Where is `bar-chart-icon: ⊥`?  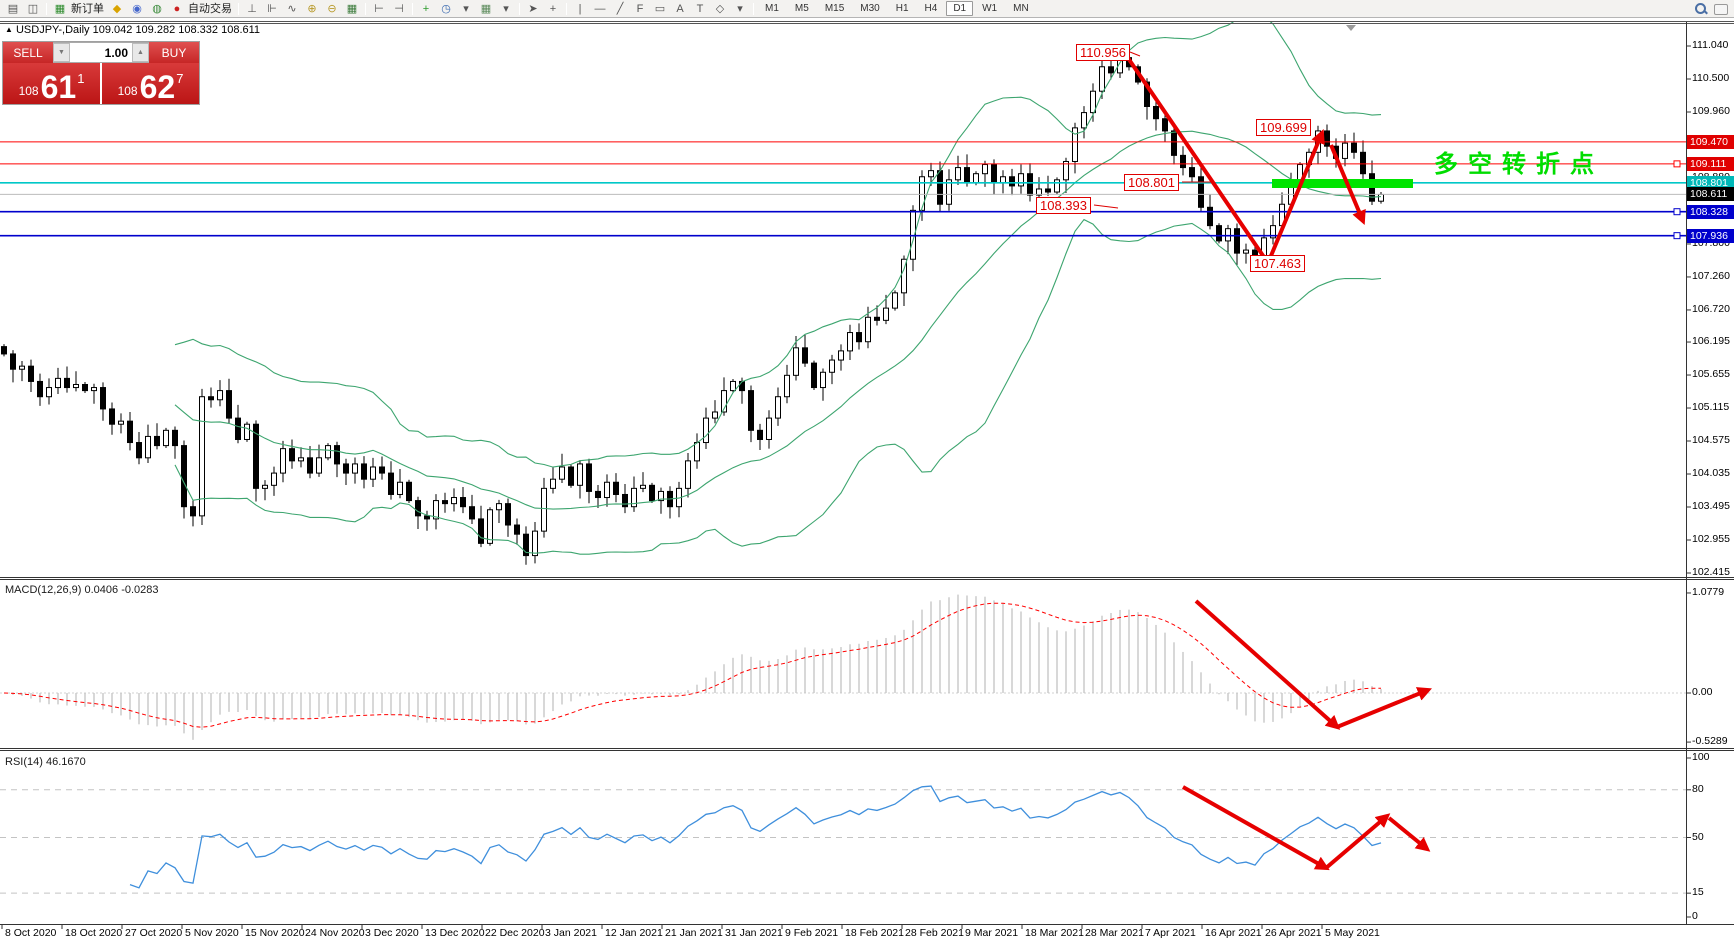 bar-chart-icon: ⊥ is located at coordinates (252, 9).